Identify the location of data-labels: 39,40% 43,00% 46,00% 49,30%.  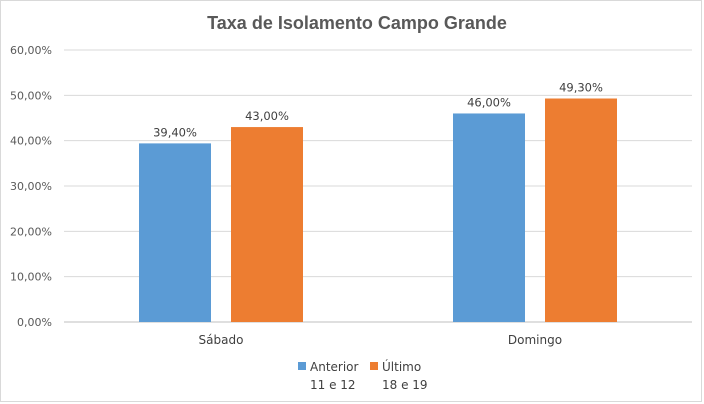
(378, 110).